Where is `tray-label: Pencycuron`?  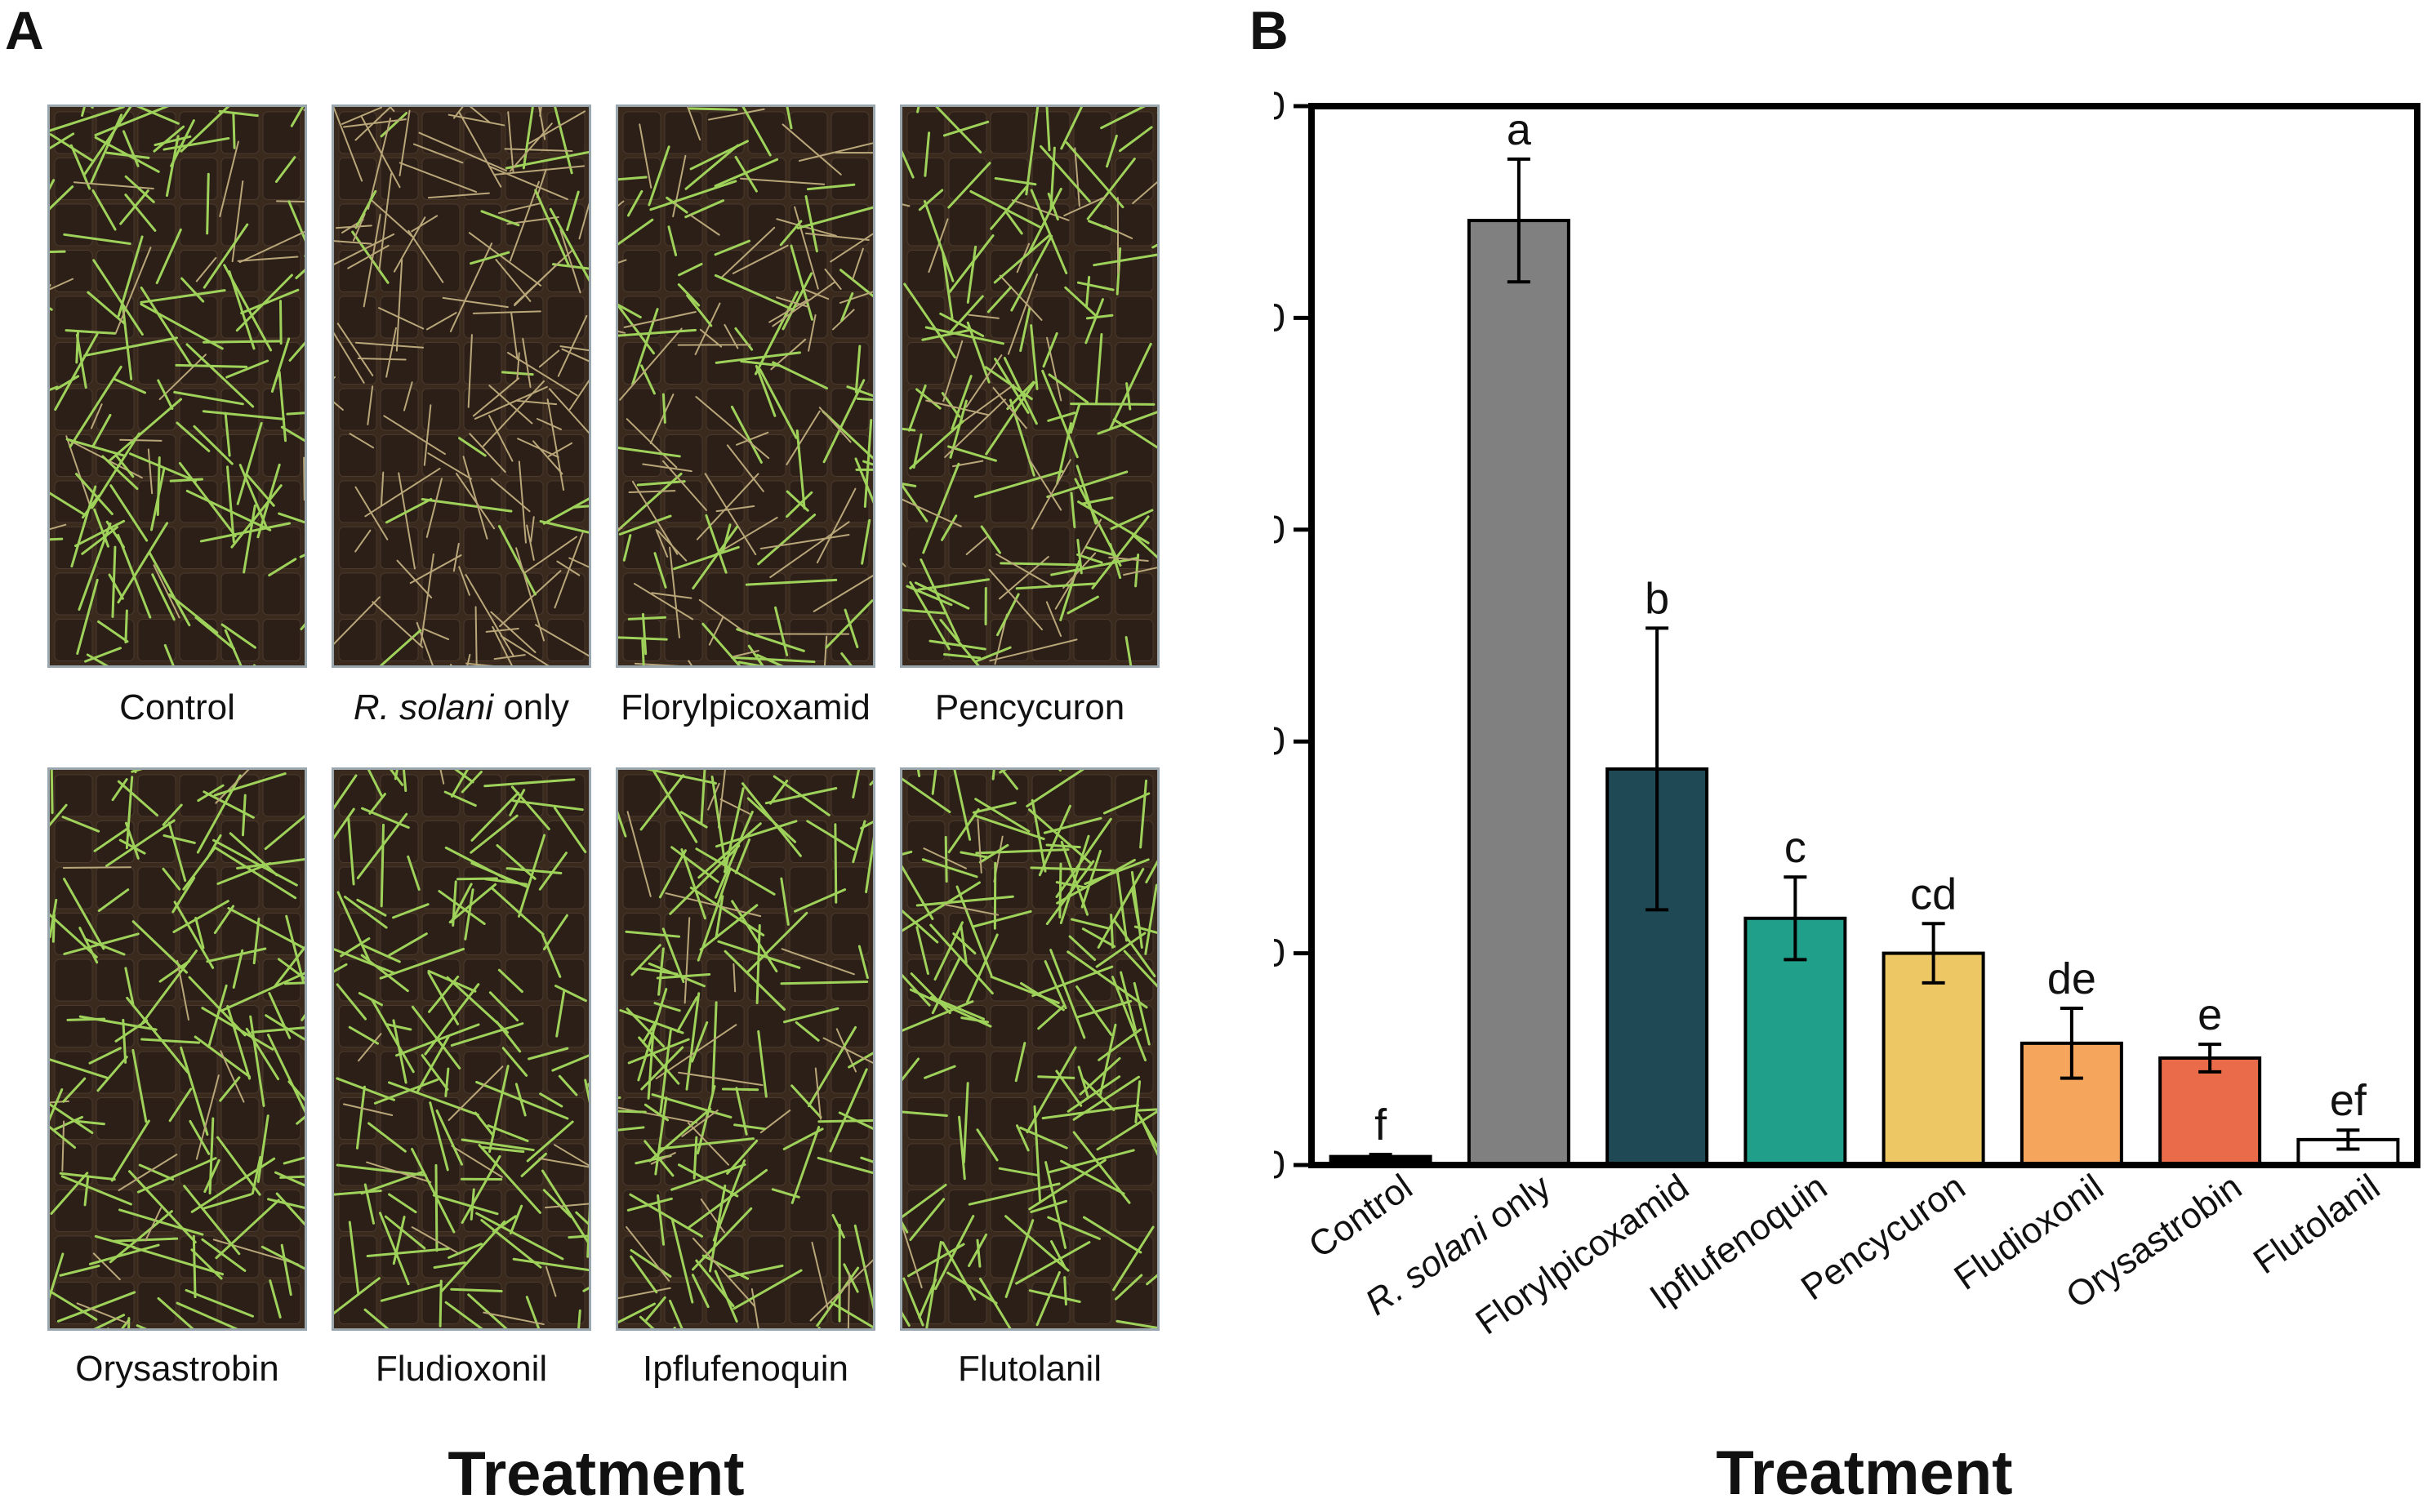 tray-label: Pencycuron is located at coordinates (1029, 707).